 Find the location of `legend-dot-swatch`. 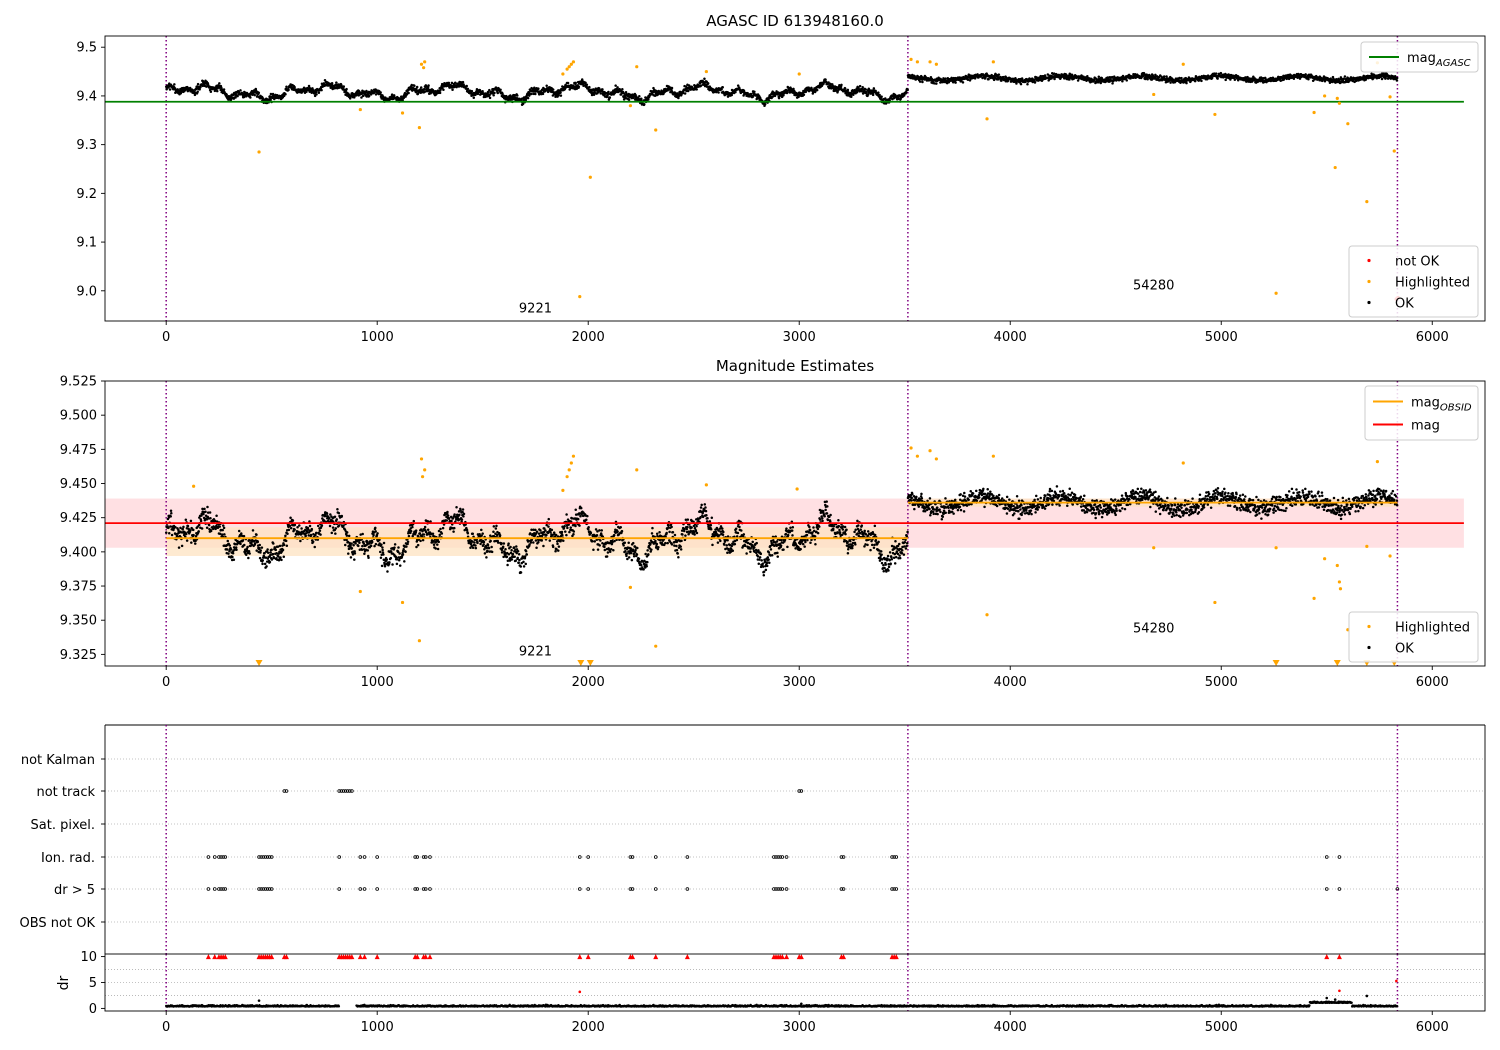

legend-dot-swatch is located at coordinates (1369, 302).